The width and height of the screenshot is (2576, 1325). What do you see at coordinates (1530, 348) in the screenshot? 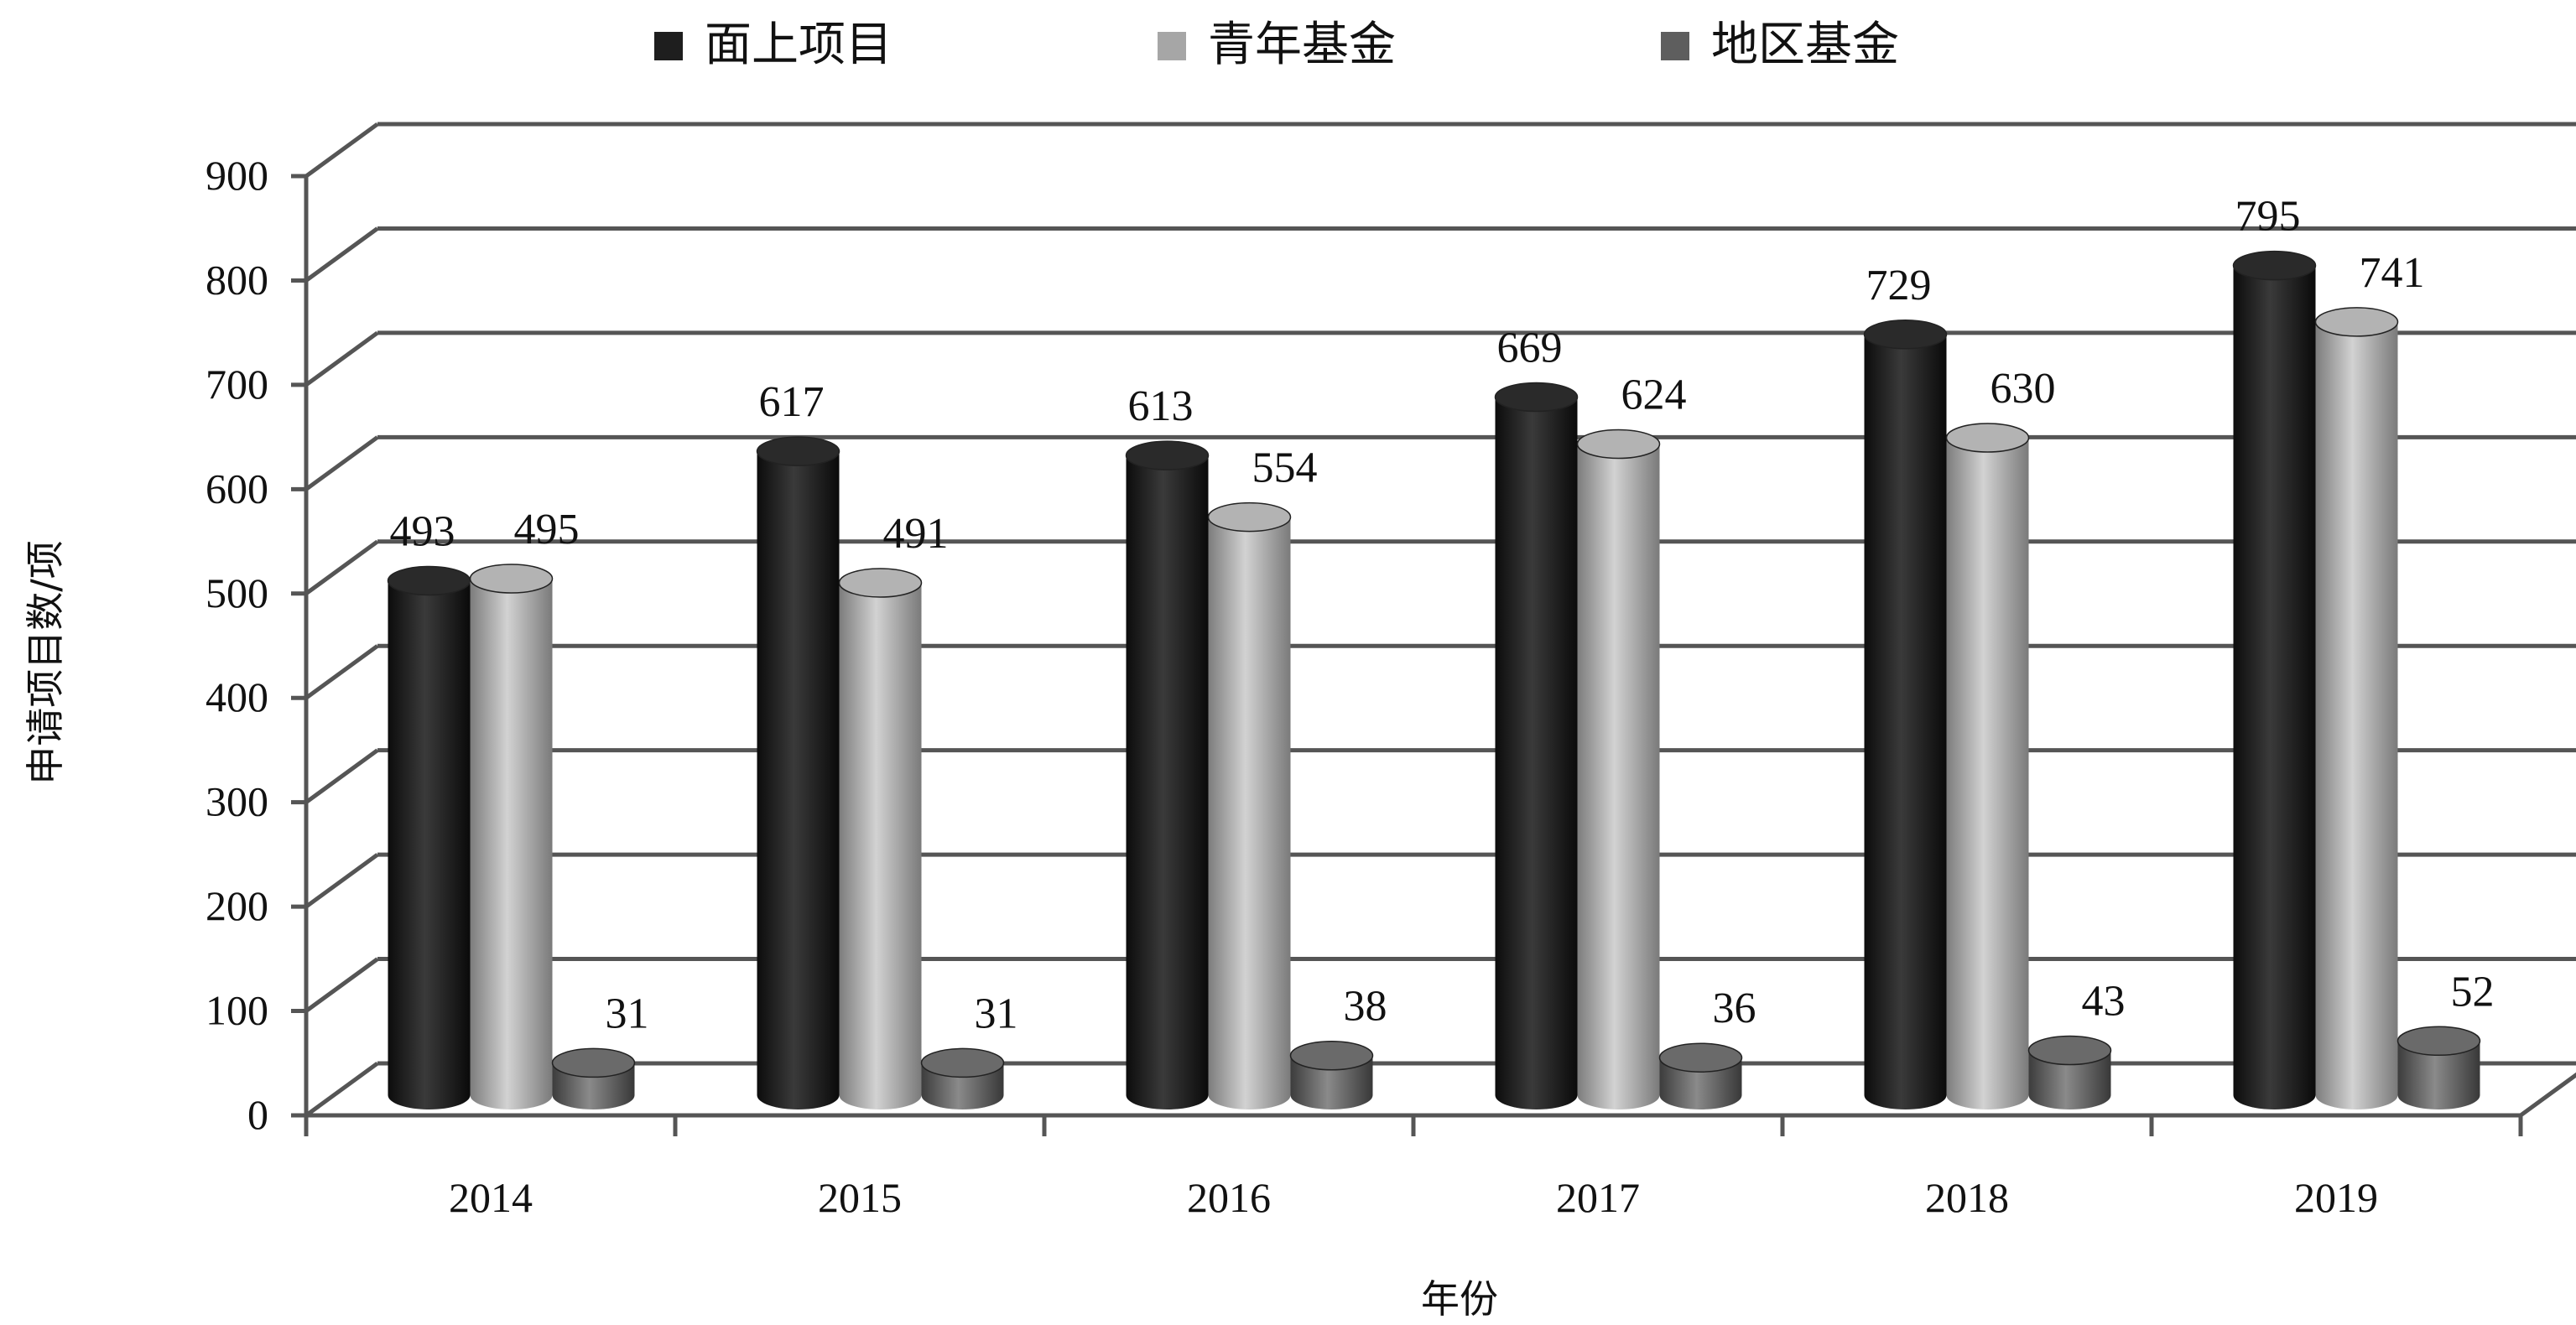
I see `data-label: 669` at bounding box center [1530, 348].